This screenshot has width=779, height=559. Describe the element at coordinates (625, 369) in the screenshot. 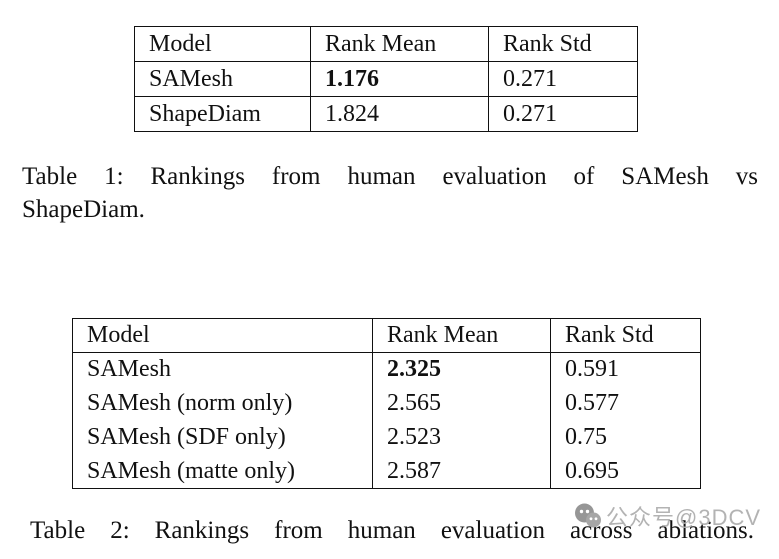

I see `table-2-cell-rank-std: 0.591` at that location.